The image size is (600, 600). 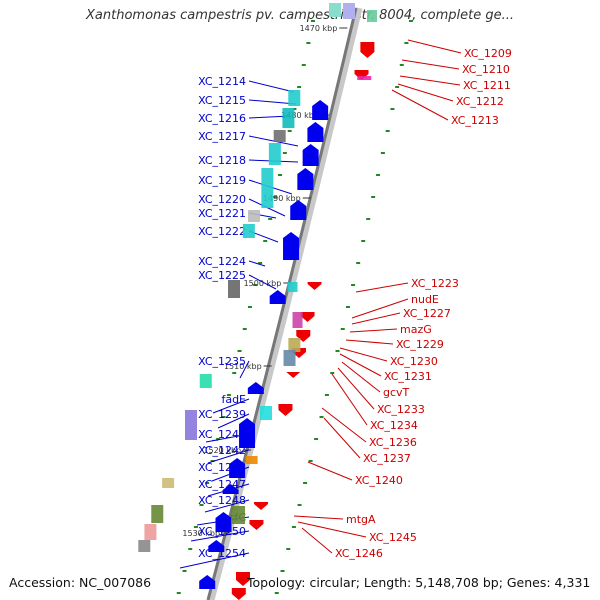 I want to click on gene-block, so click(x=349, y=11).